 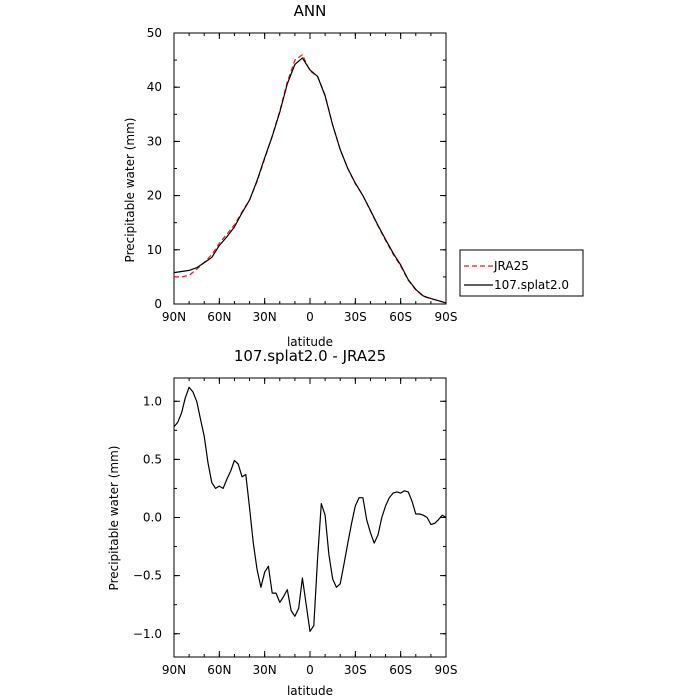 What do you see at coordinates (446, 317) in the screenshot?
I see `top-x-tick-label: 90S` at bounding box center [446, 317].